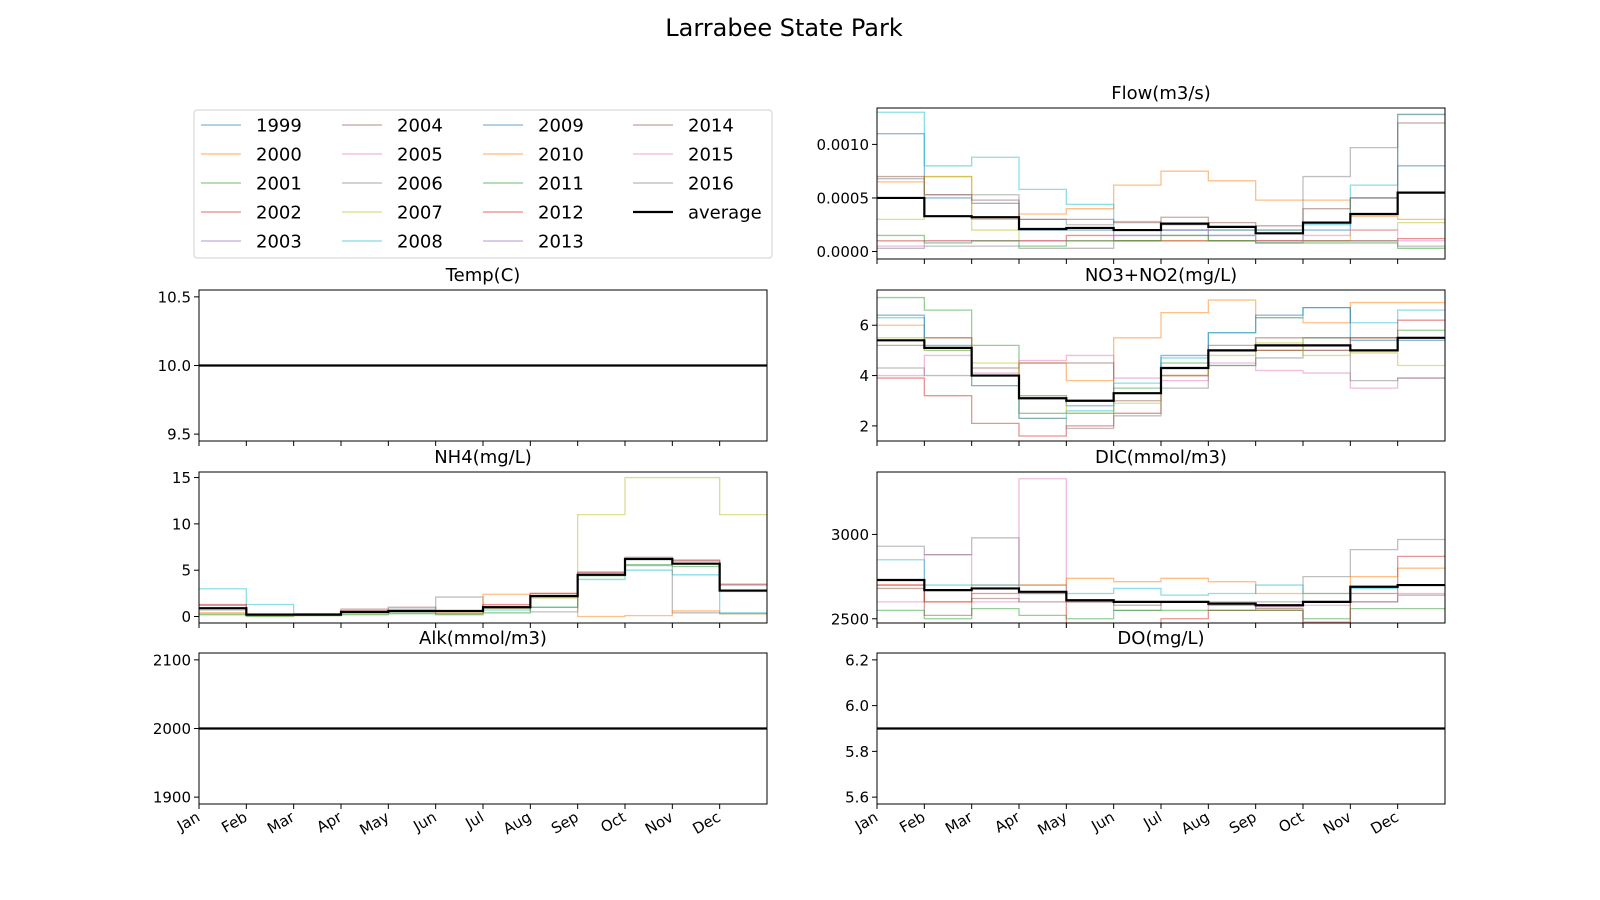  Describe the element at coordinates (181, 478) in the screenshot. I see `y-tick-label: 15` at that location.